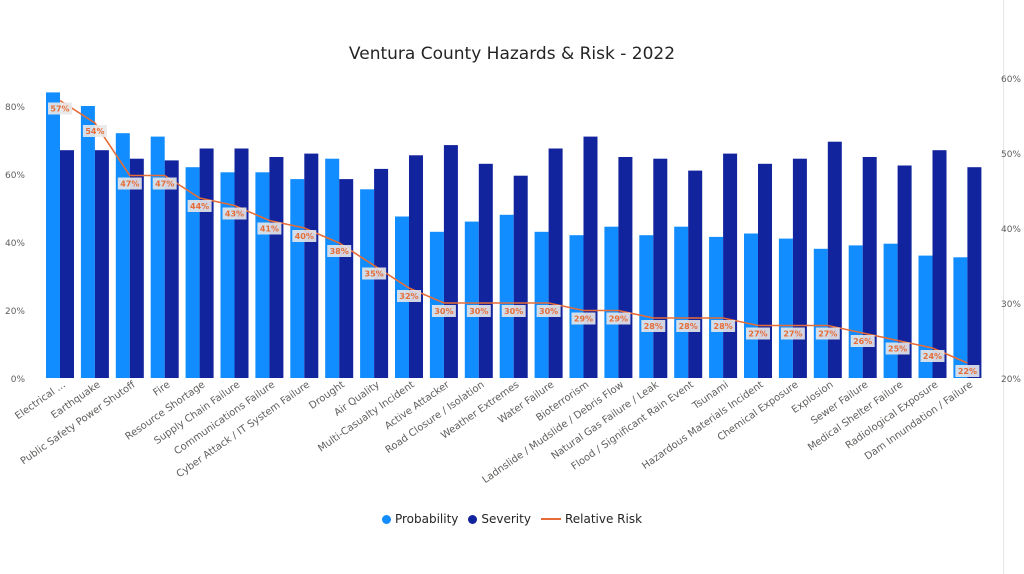  I want to click on risk-data-label: 41%, so click(269, 229).